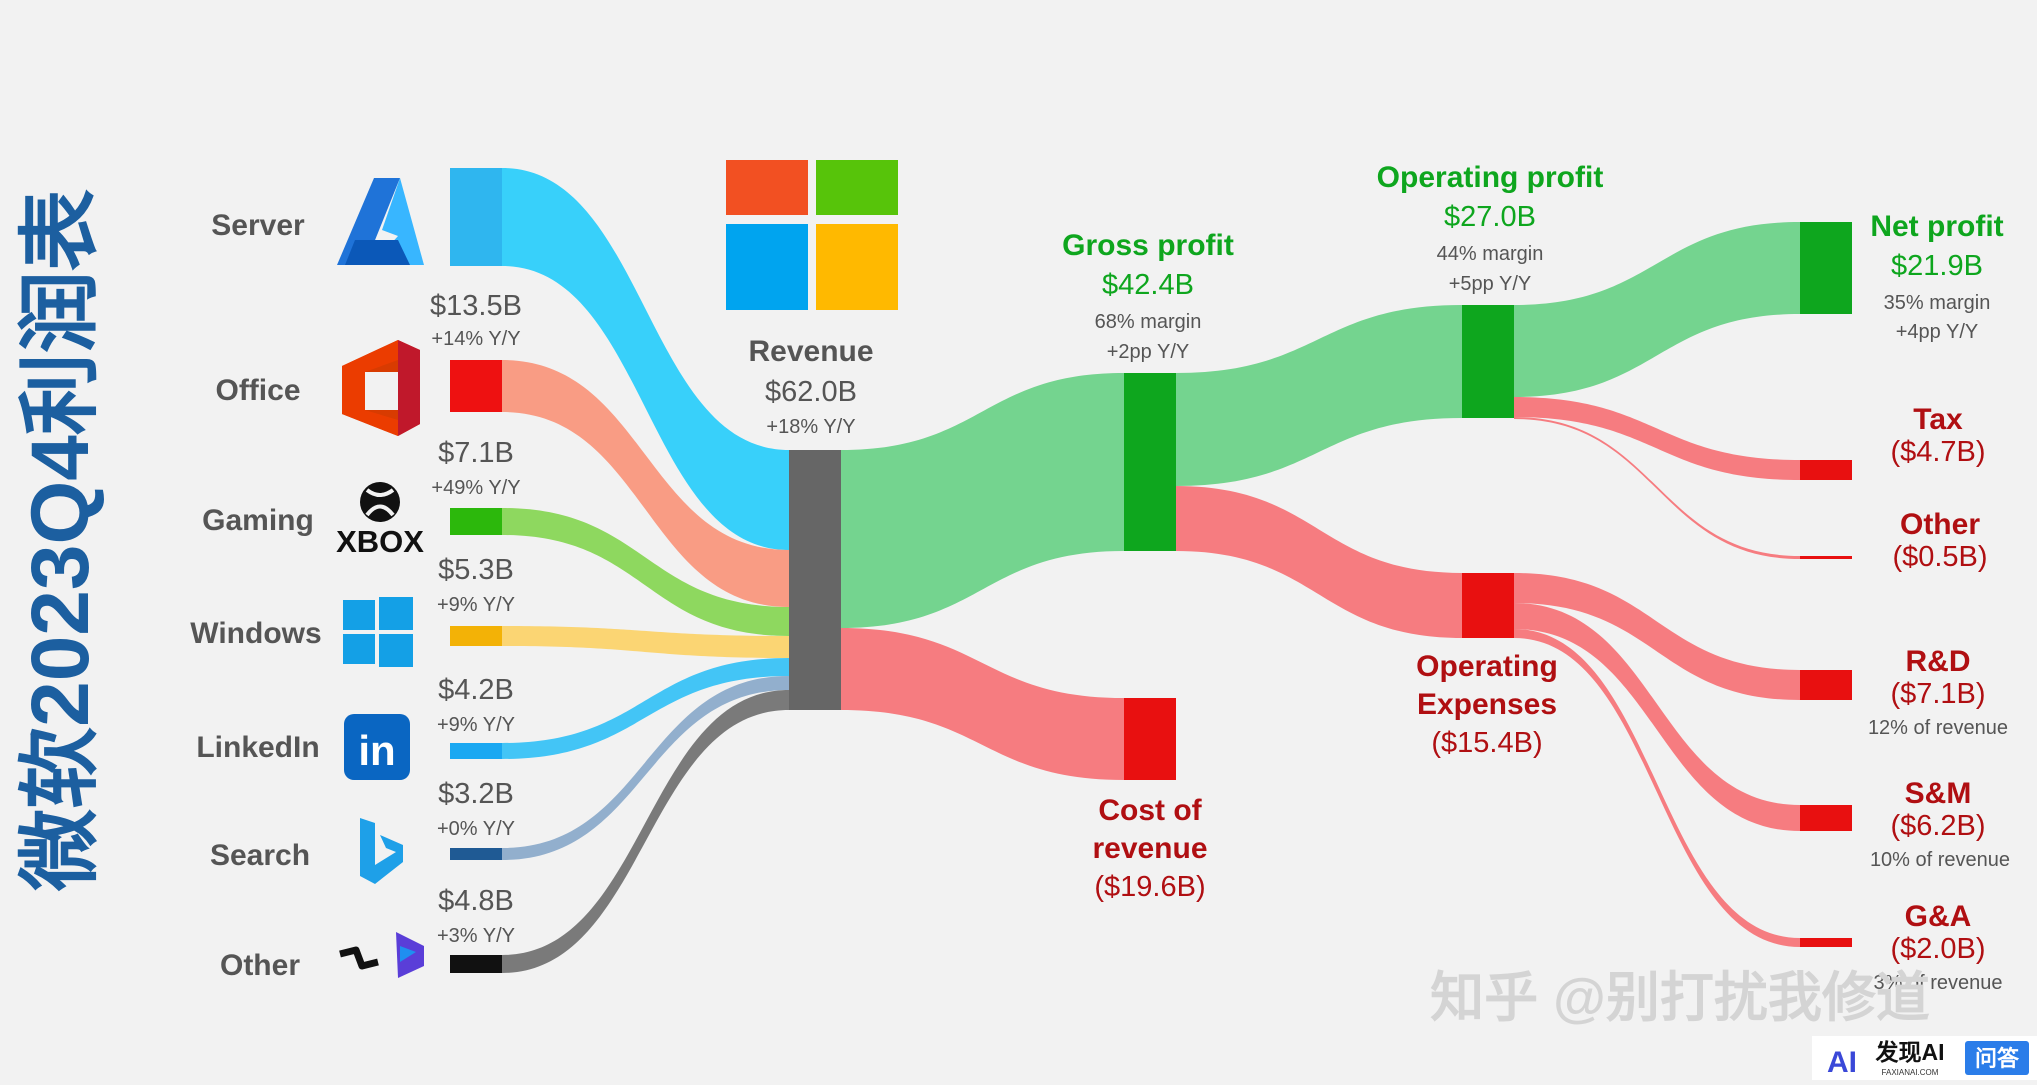  I want to click on flow-operating-to-other, so click(1657, 488).